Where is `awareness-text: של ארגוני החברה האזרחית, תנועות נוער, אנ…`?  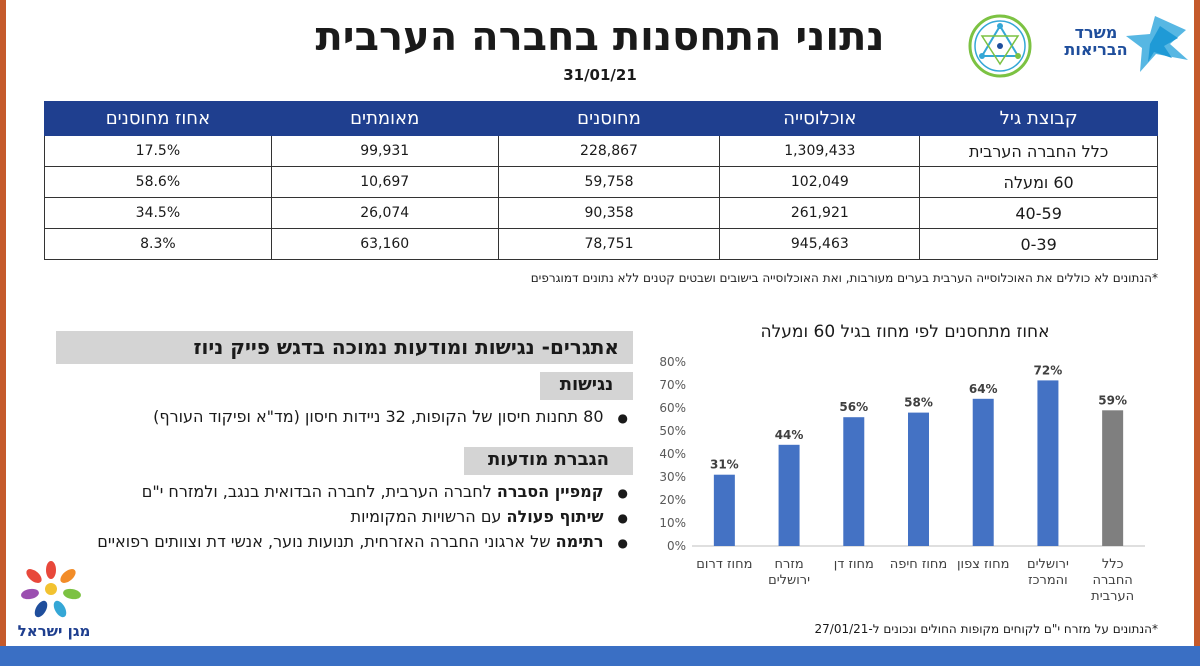 awareness-text: של ארגוני החברה האזרחית, תנועות נוער, אנ… is located at coordinates (326, 541).